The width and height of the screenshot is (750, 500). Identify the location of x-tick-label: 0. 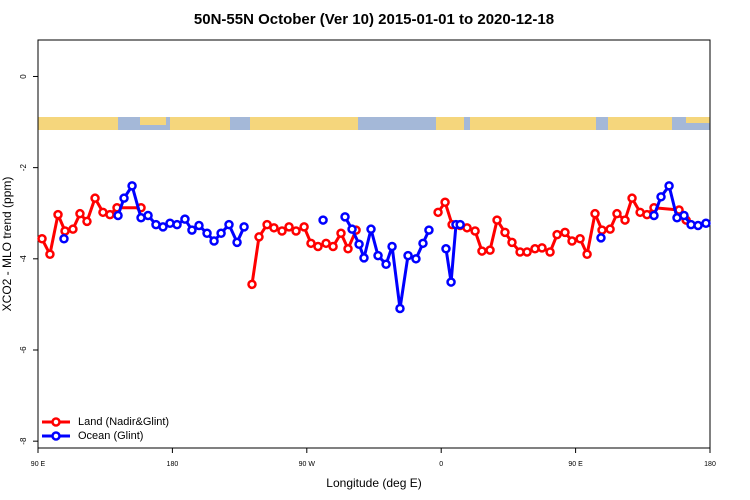
(441, 464).